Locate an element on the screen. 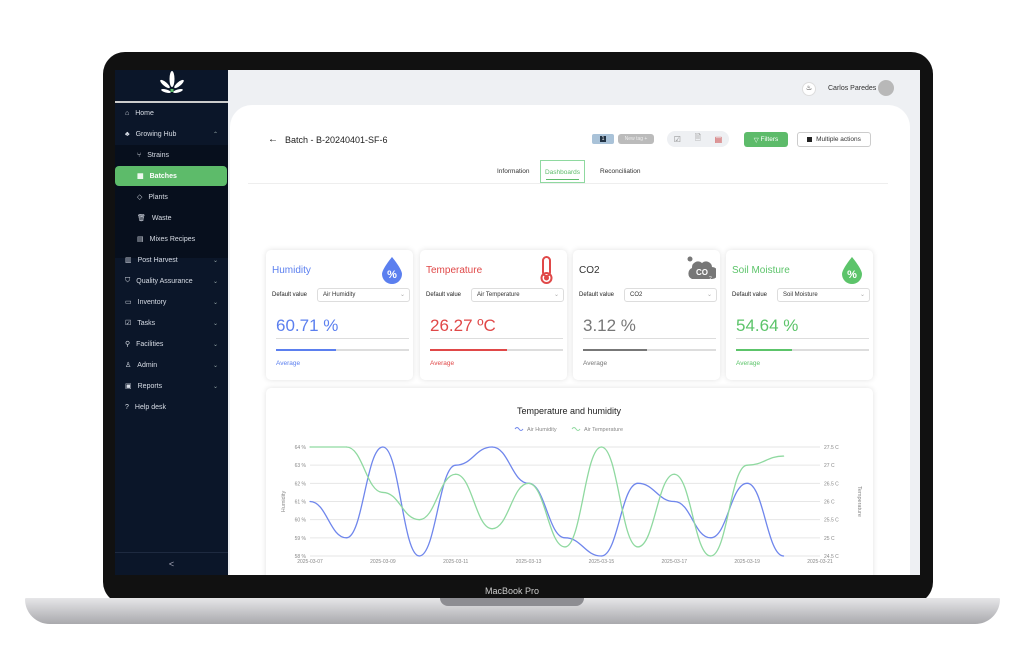  soil-drop-percent-icon: % is located at coordinates (852, 270).